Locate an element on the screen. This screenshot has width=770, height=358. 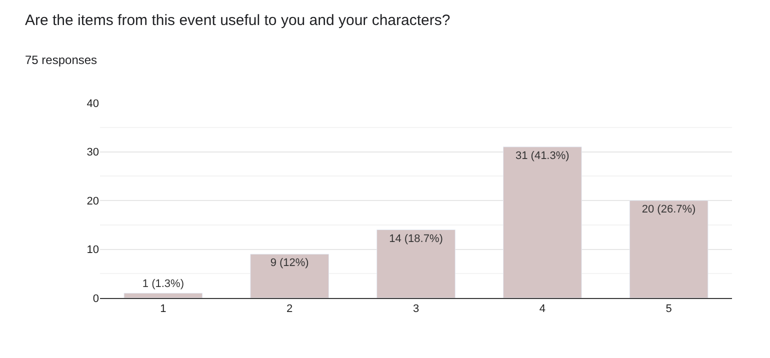
x-tick-label: 4 is located at coordinates (542, 309).